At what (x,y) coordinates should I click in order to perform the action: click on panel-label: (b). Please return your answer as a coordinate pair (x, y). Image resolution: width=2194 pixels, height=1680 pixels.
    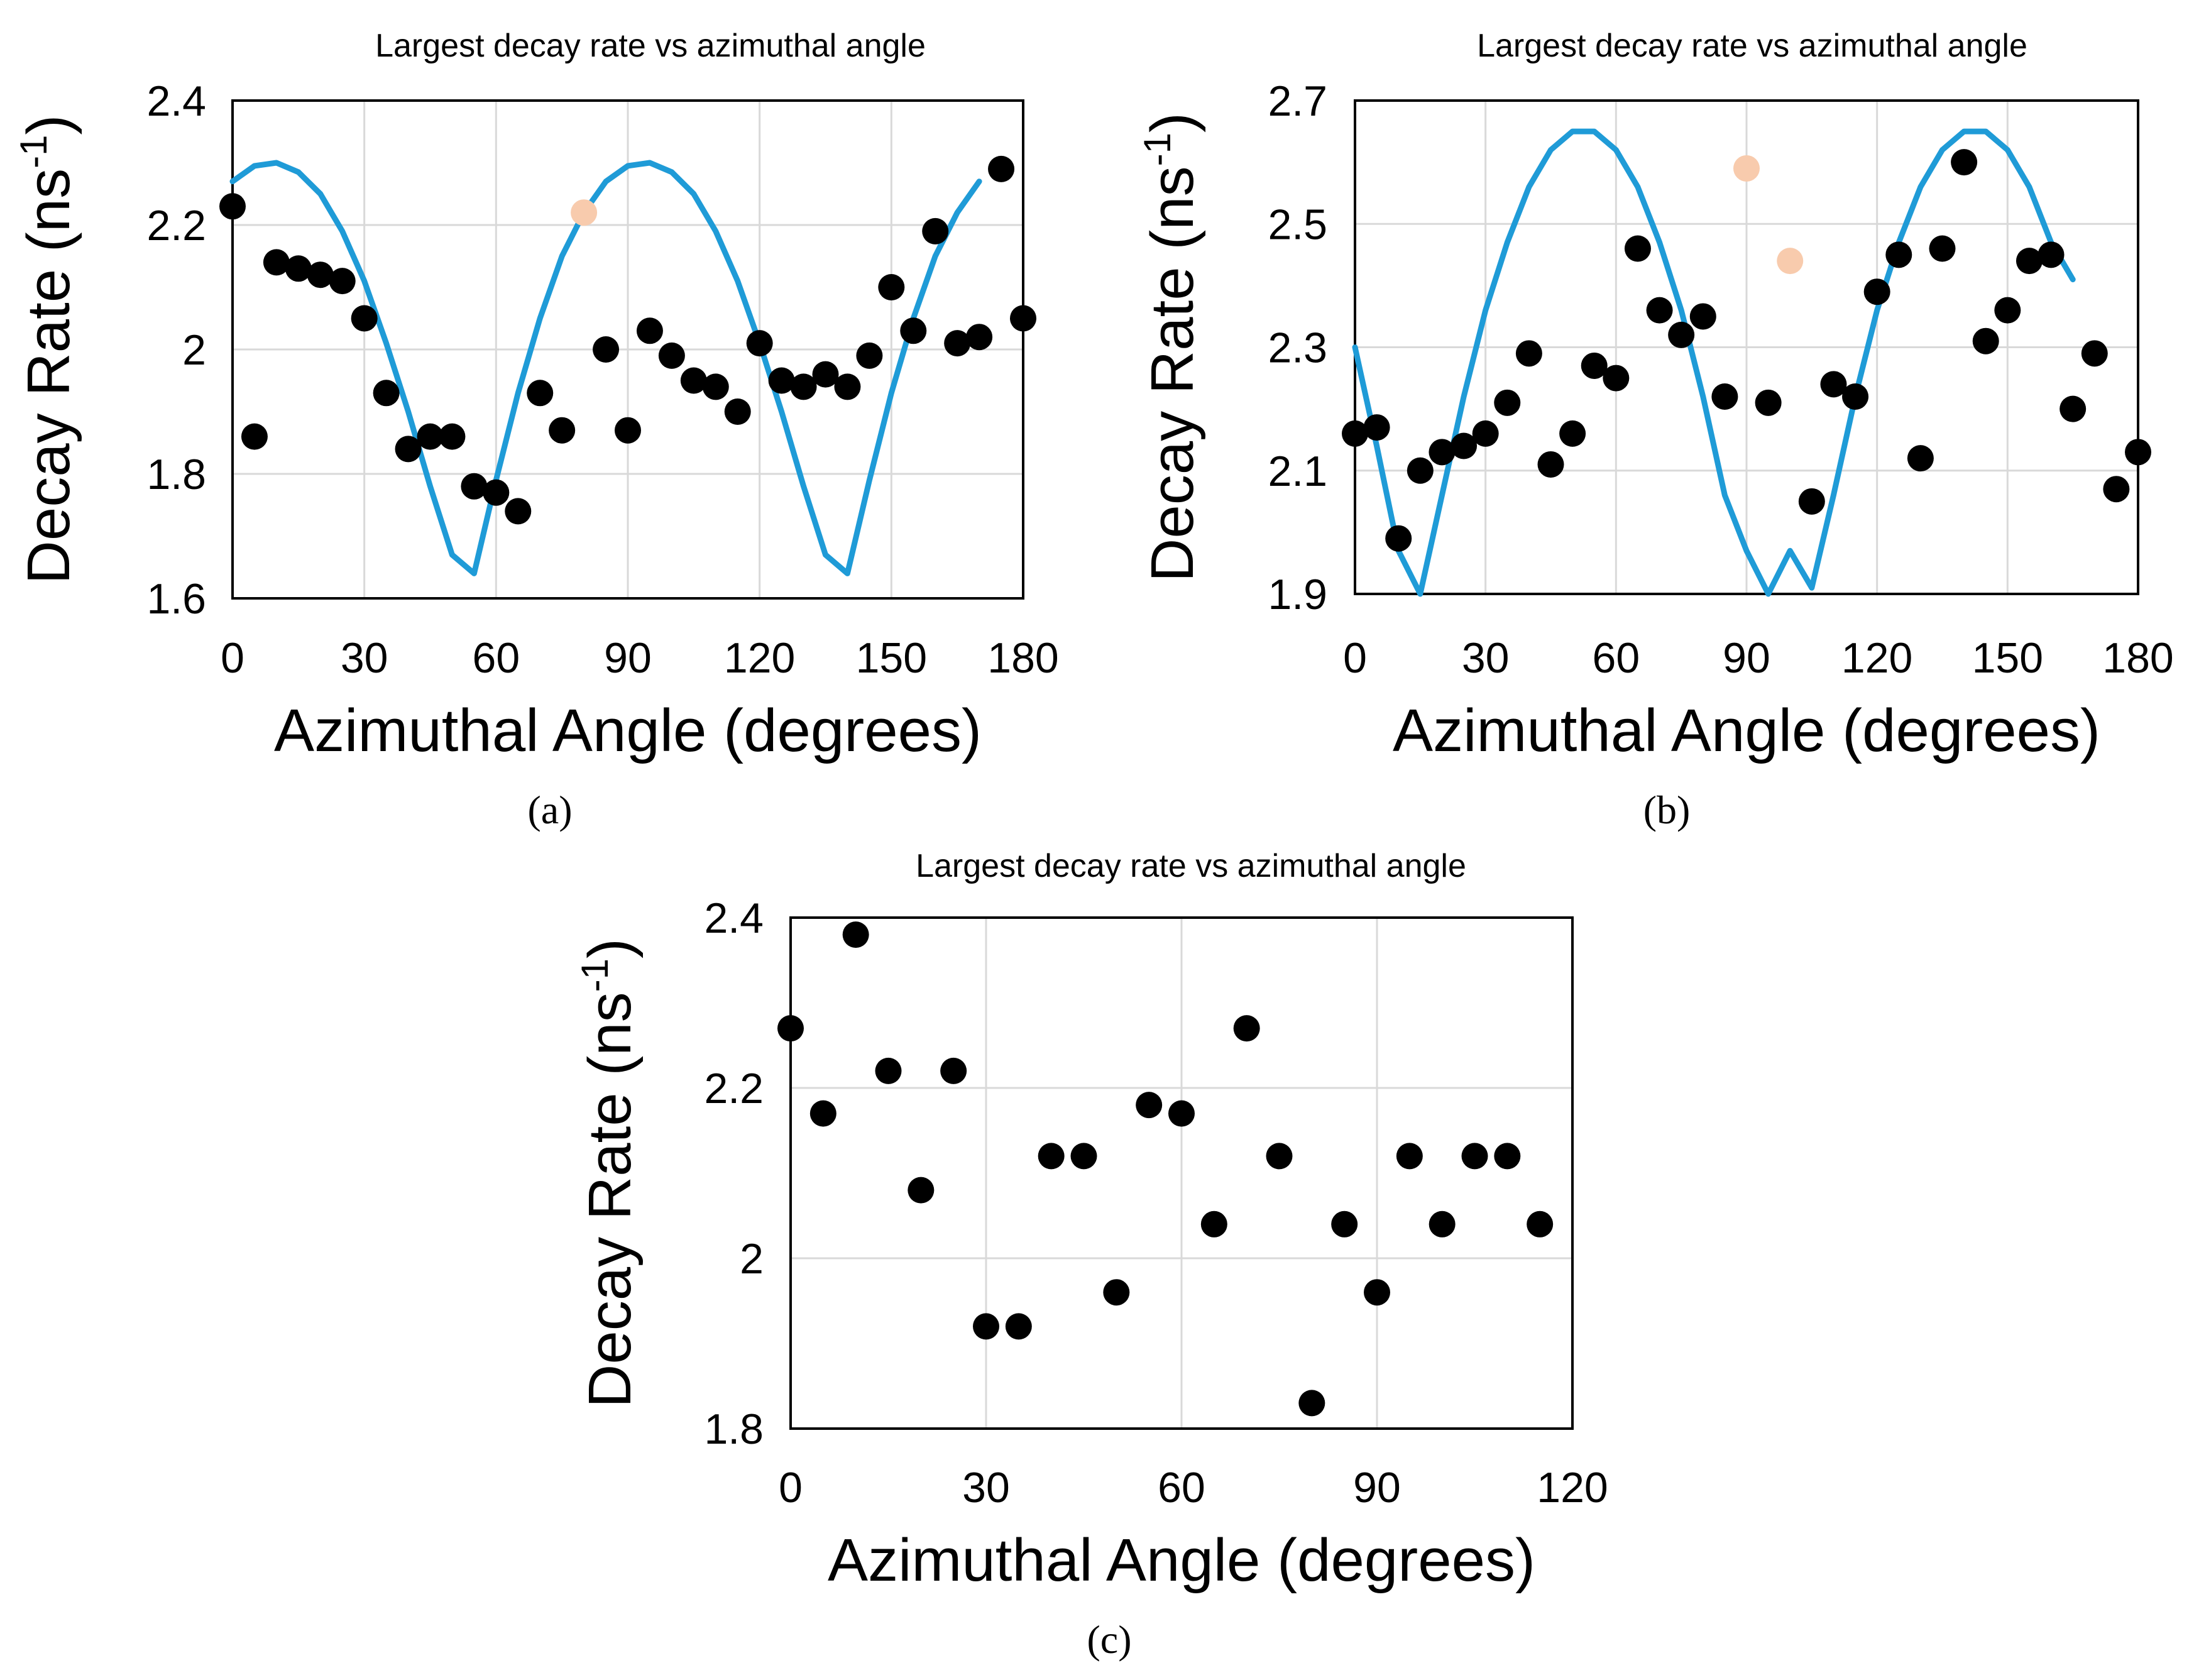
    Looking at the image, I should click on (1667, 810).